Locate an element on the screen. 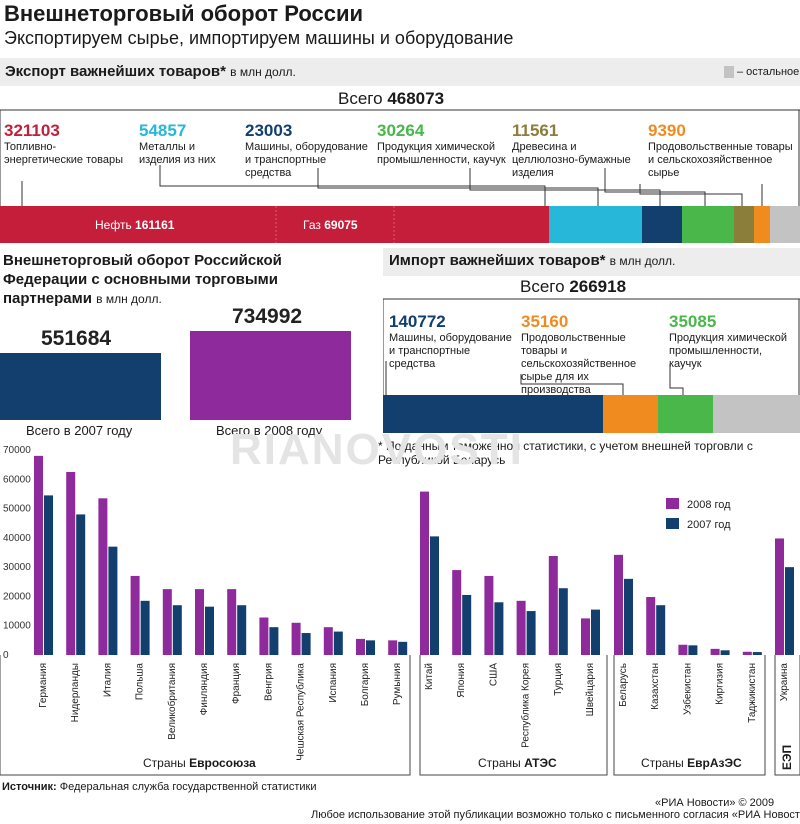 The height and width of the screenshot is (824, 800). country-label: Китай is located at coordinates (429, 676).